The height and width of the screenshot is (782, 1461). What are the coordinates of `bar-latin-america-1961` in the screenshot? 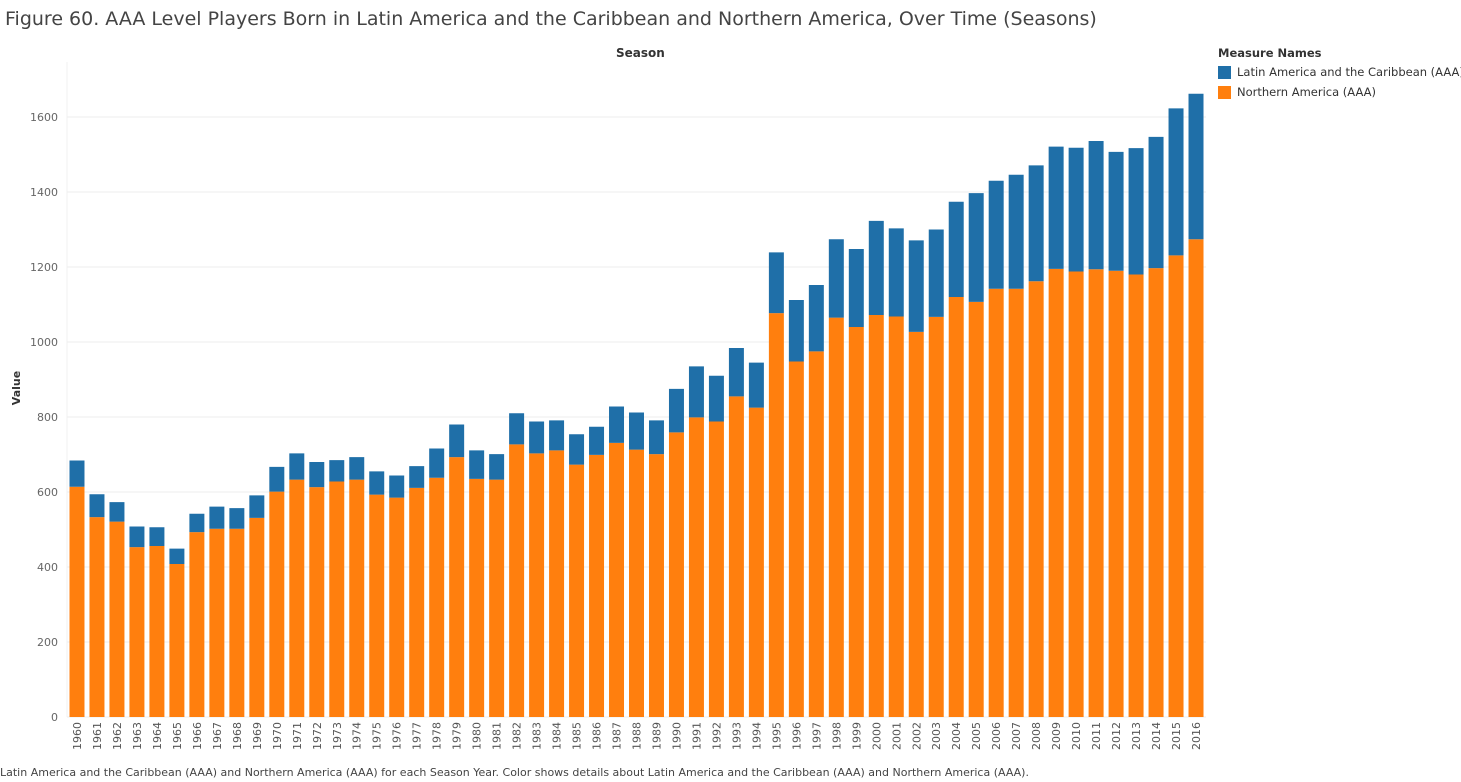 It's located at (97, 506).